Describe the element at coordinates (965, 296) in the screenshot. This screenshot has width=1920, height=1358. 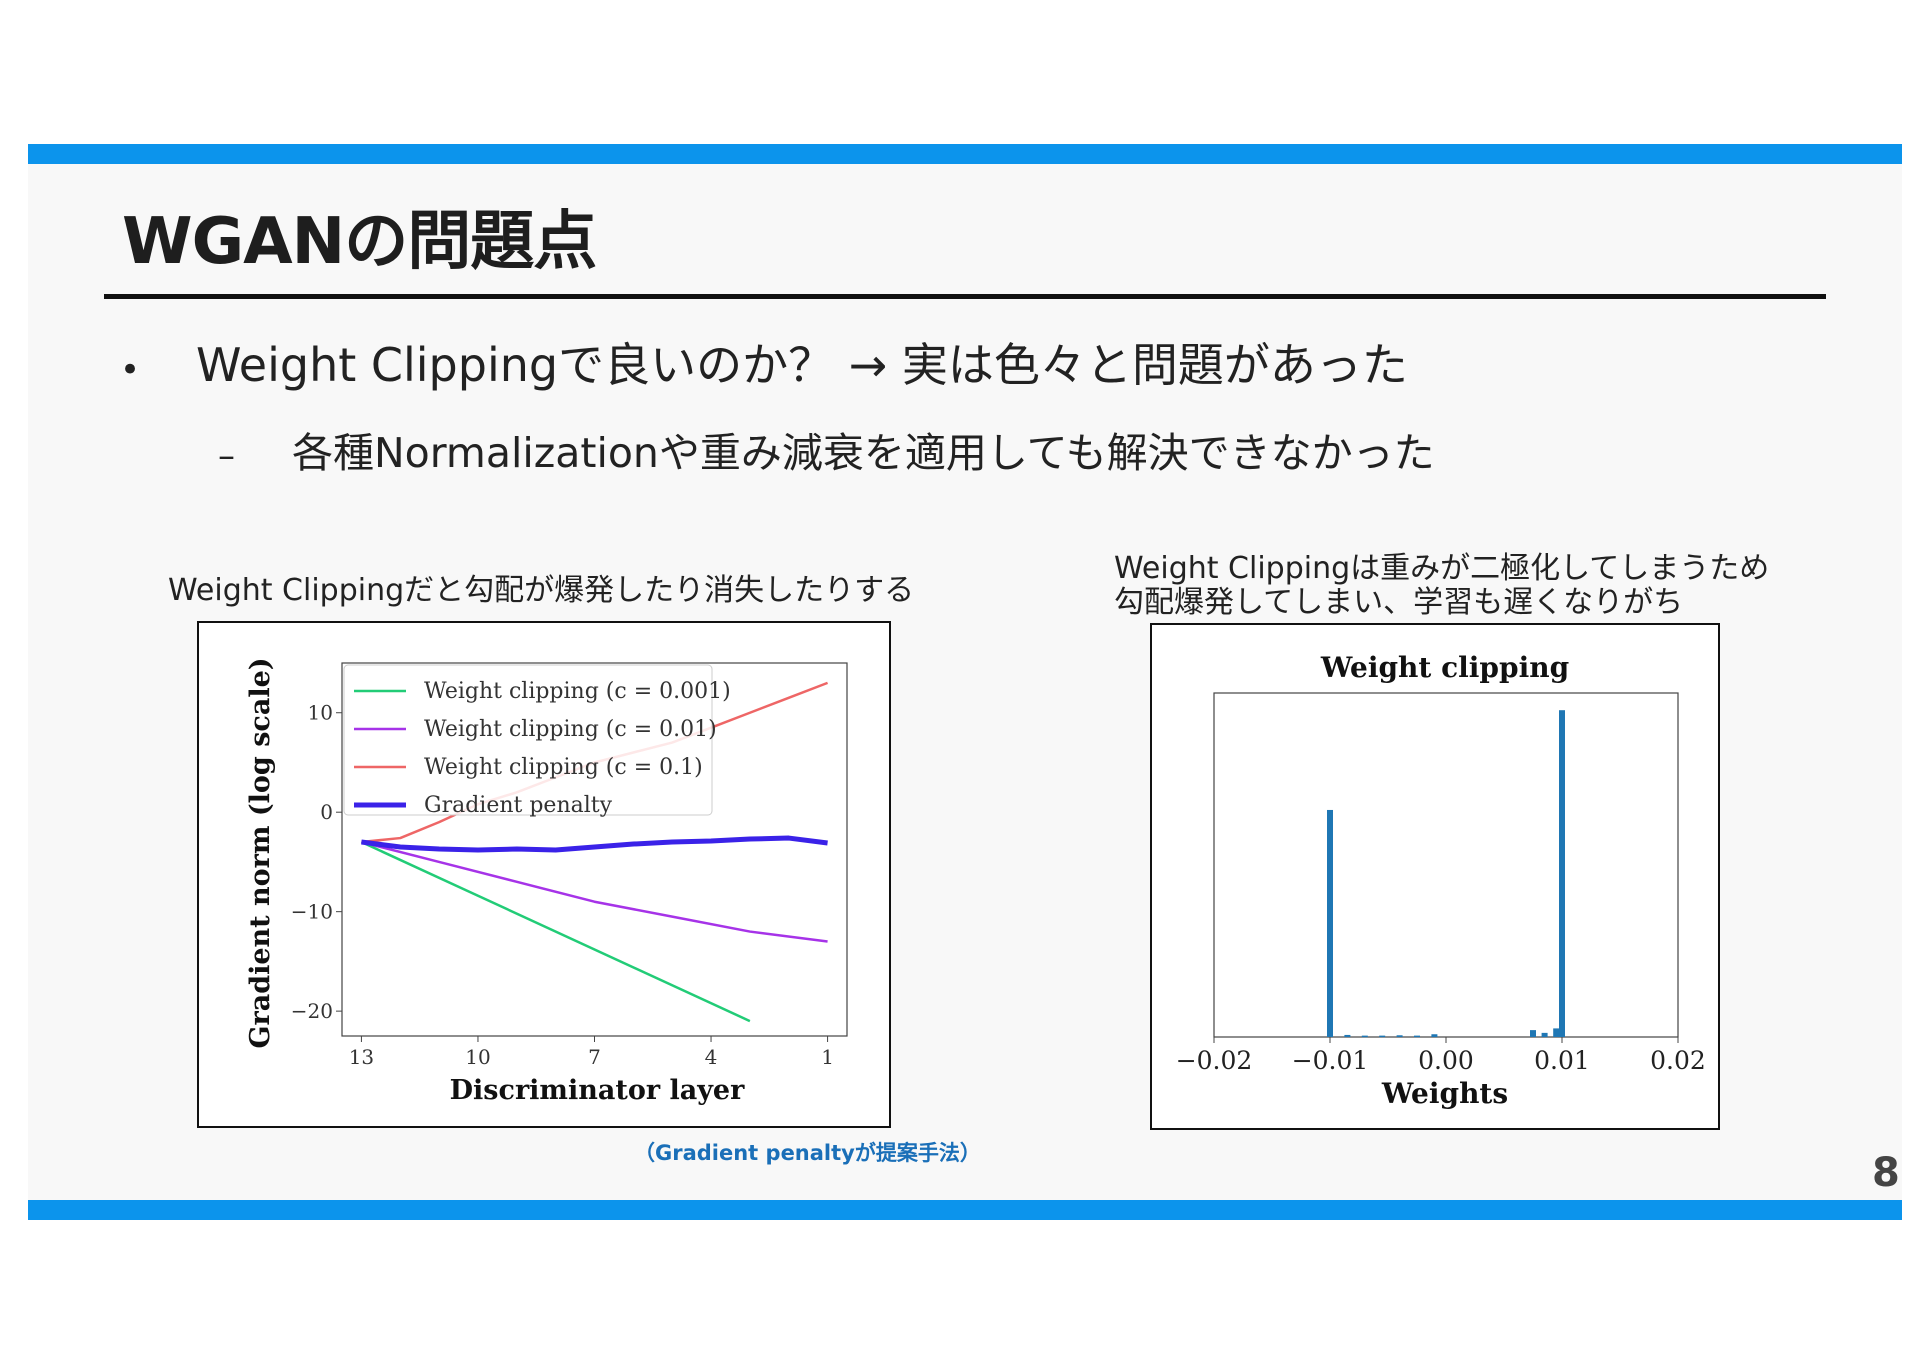
I see `title-underline` at that location.